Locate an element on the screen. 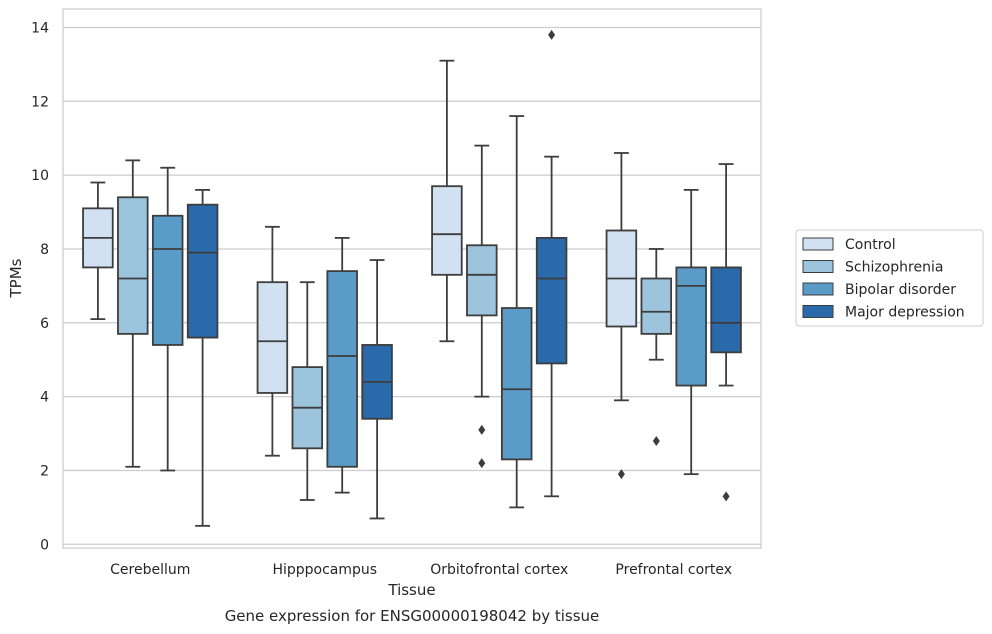  x-tick-label: Prefrontal cortex is located at coordinates (673, 570).